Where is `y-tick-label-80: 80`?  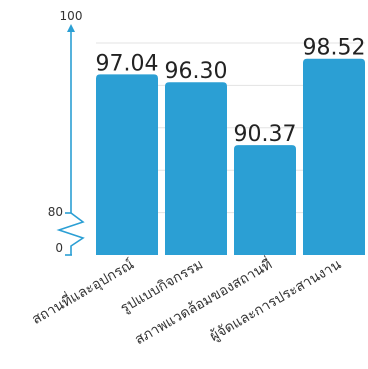
y-tick-label-80: 80 is located at coordinates (55, 212).